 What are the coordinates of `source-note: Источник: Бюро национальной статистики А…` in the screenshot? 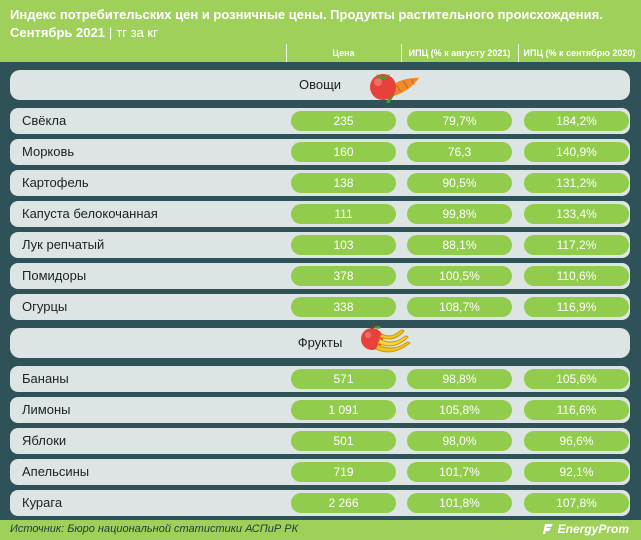 It's located at (154, 529).